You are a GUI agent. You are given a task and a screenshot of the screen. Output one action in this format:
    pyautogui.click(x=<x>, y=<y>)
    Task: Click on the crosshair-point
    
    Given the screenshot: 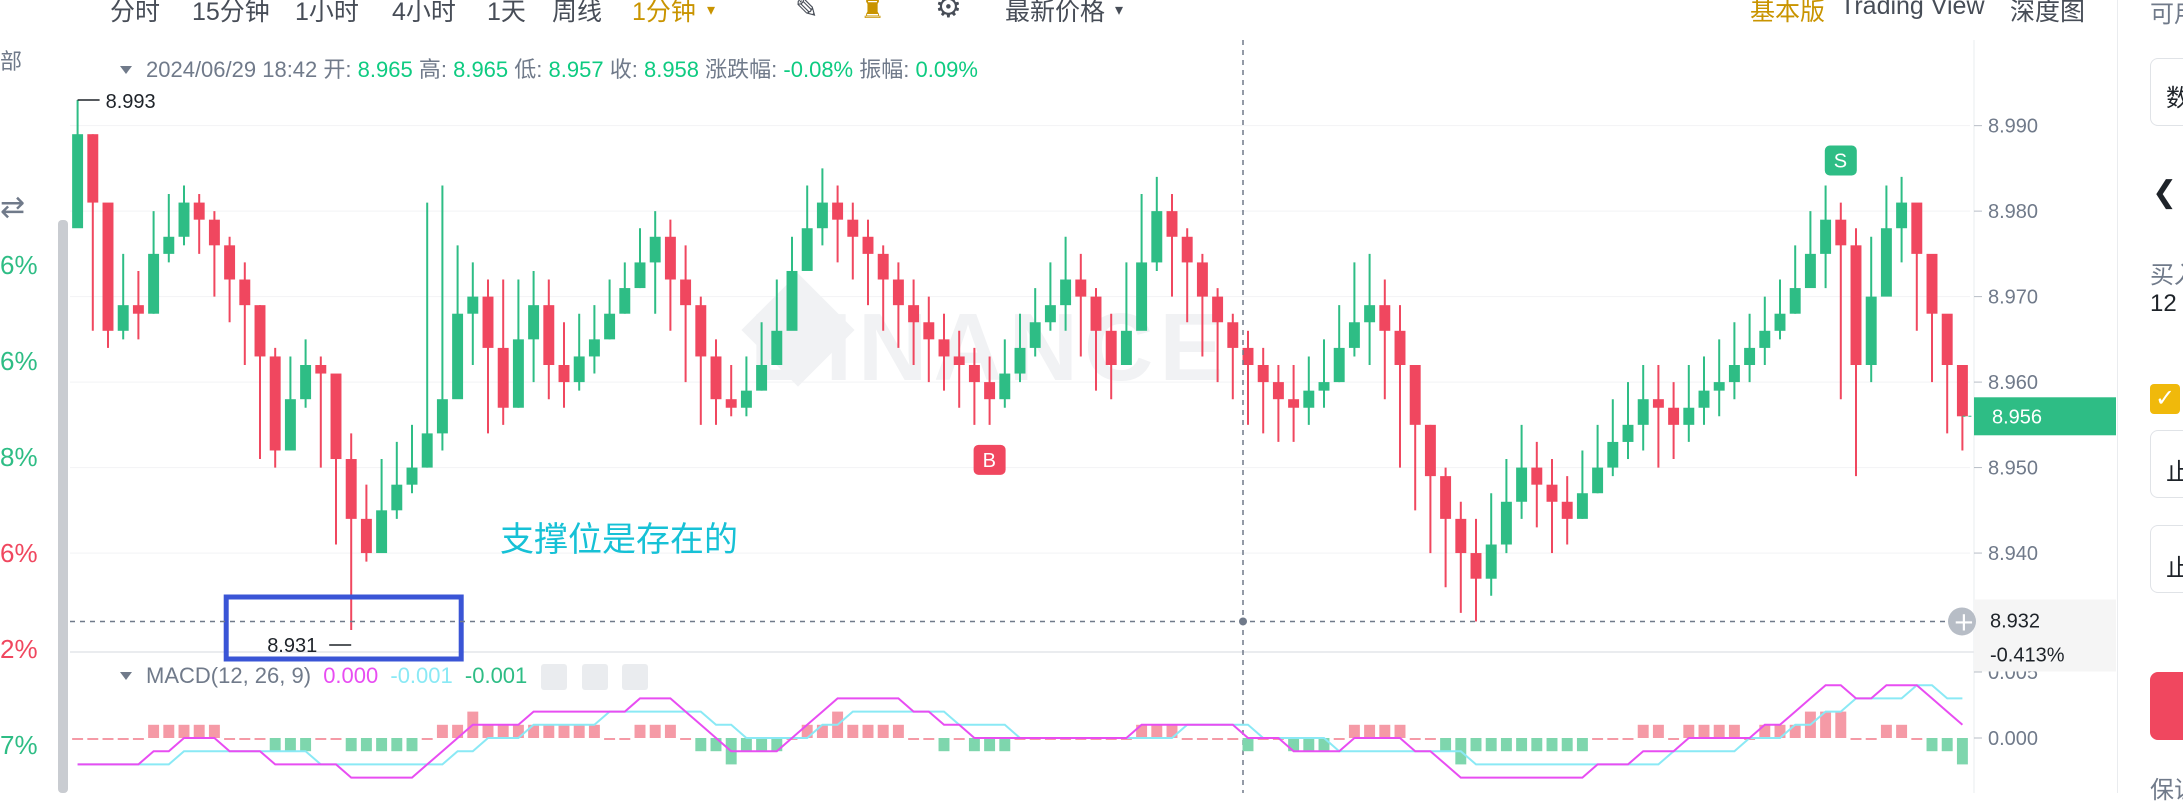 What is the action you would take?
    pyautogui.click(x=1243, y=621)
    